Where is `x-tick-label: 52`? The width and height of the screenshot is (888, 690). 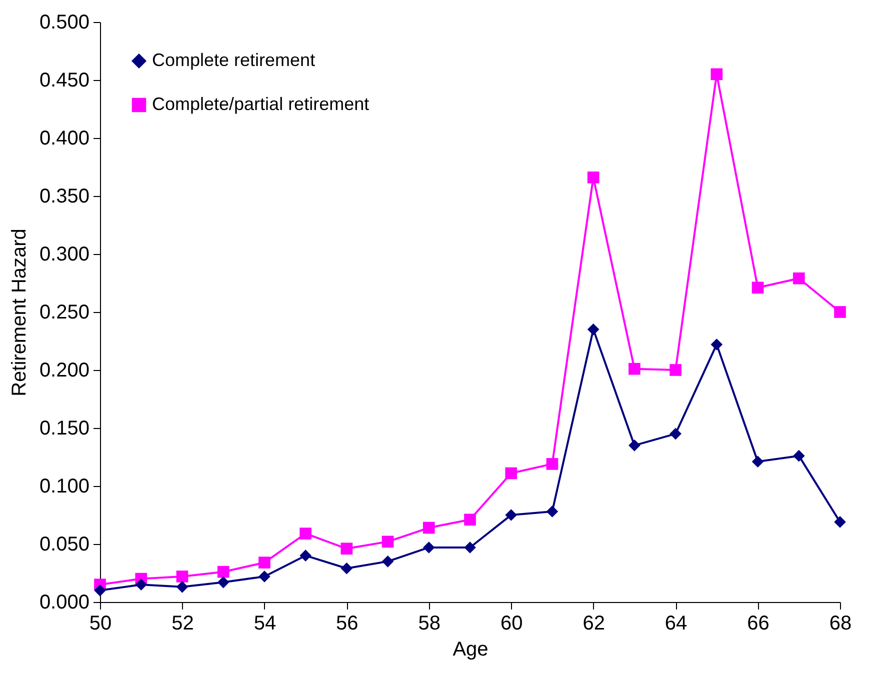
x-tick-label: 52 is located at coordinates (183, 623).